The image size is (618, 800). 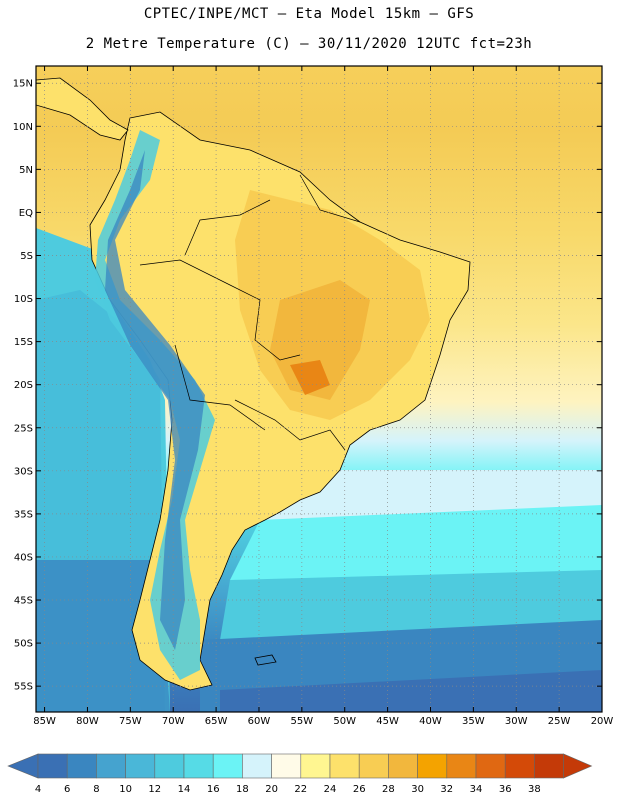 I want to click on lon-label: 50W, so click(x=344, y=721).